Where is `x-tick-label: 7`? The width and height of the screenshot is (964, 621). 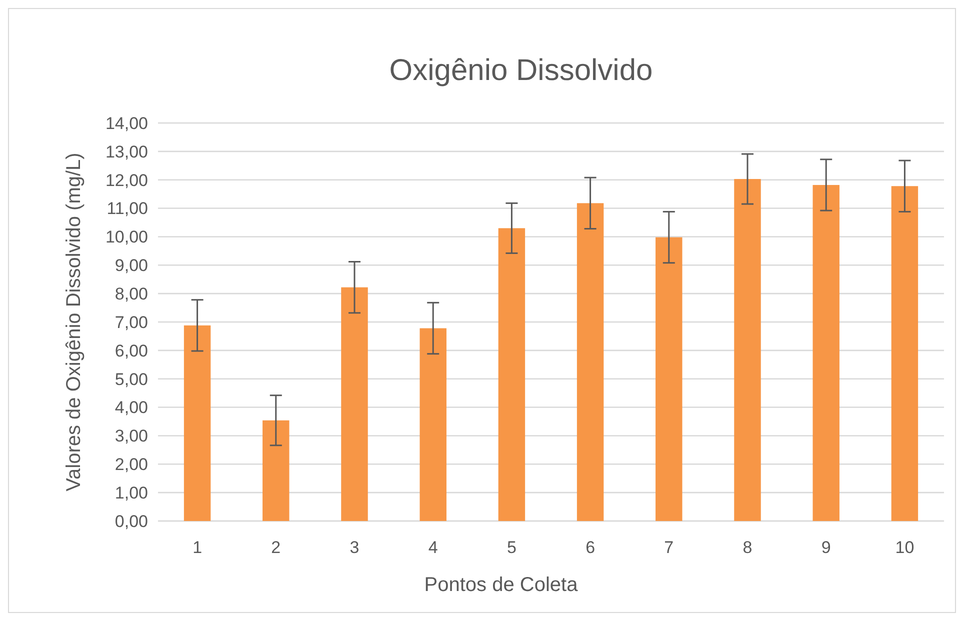 x-tick-label: 7 is located at coordinates (669, 547).